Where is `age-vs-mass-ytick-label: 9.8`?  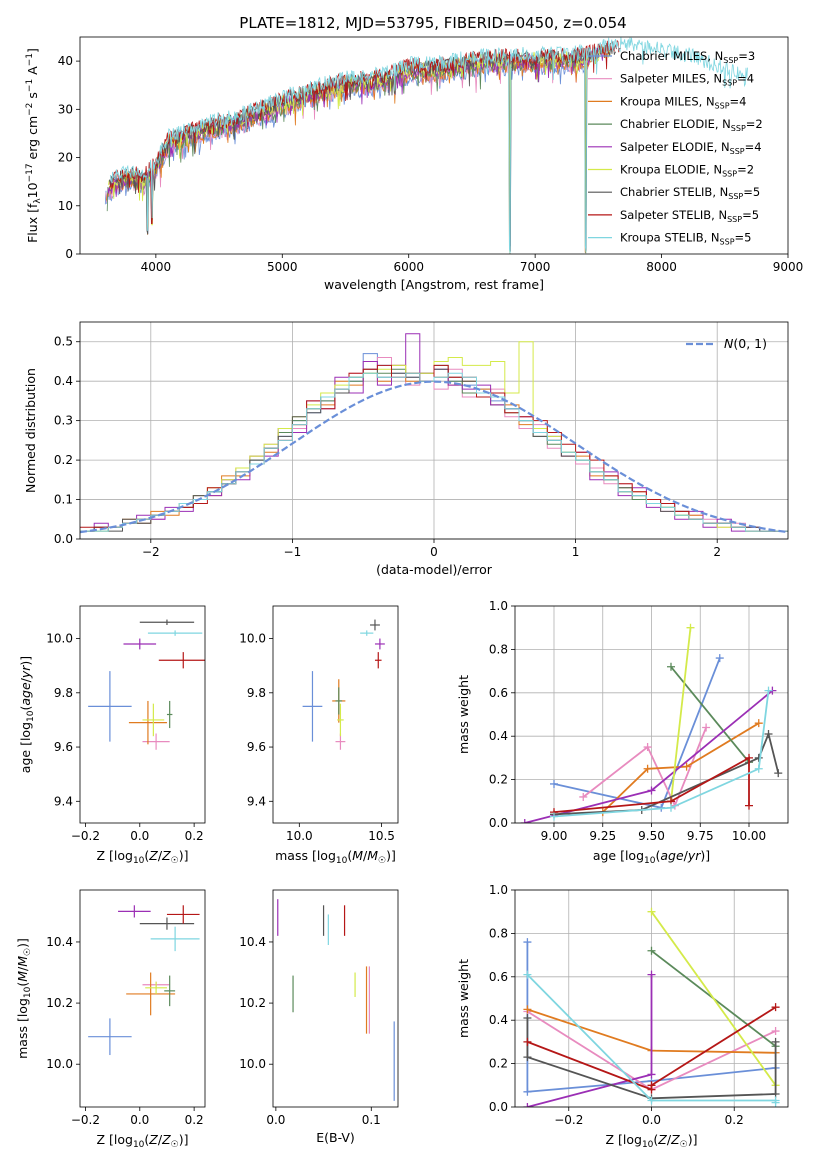 age-vs-mass-ytick-label: 9.8 is located at coordinates (256, 693).